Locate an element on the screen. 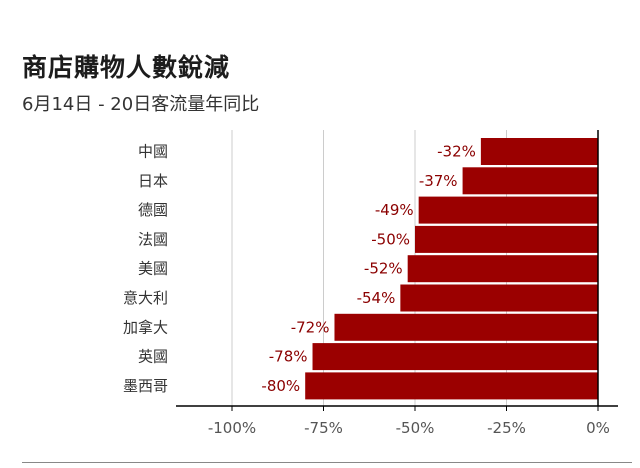 The height and width of the screenshot is (468, 640). category-label: 墨西哥 is located at coordinates (145, 386).